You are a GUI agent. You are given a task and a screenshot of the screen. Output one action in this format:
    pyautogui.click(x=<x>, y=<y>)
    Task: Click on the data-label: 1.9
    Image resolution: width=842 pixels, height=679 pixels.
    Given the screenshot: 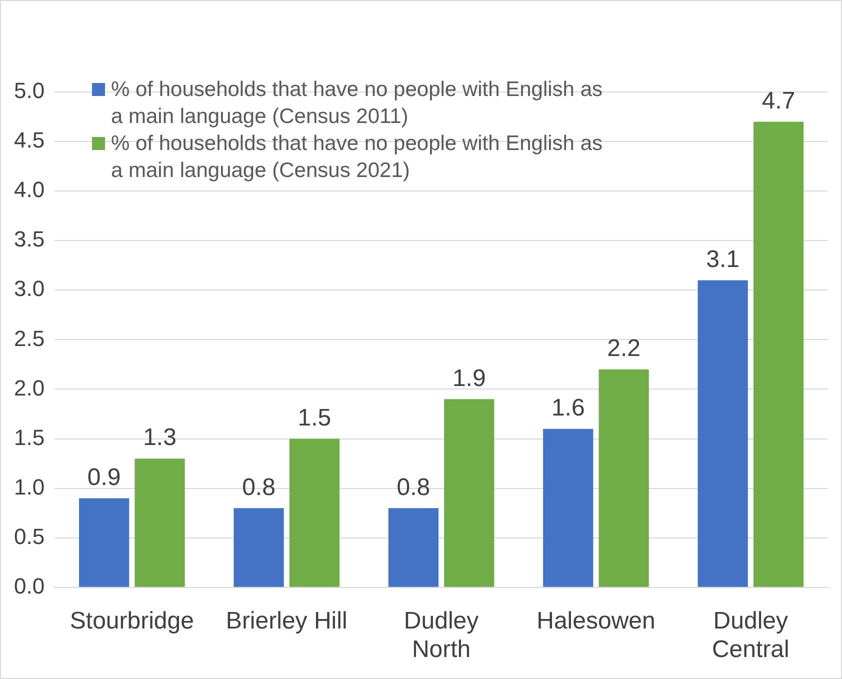 What is the action you would take?
    pyautogui.click(x=469, y=378)
    